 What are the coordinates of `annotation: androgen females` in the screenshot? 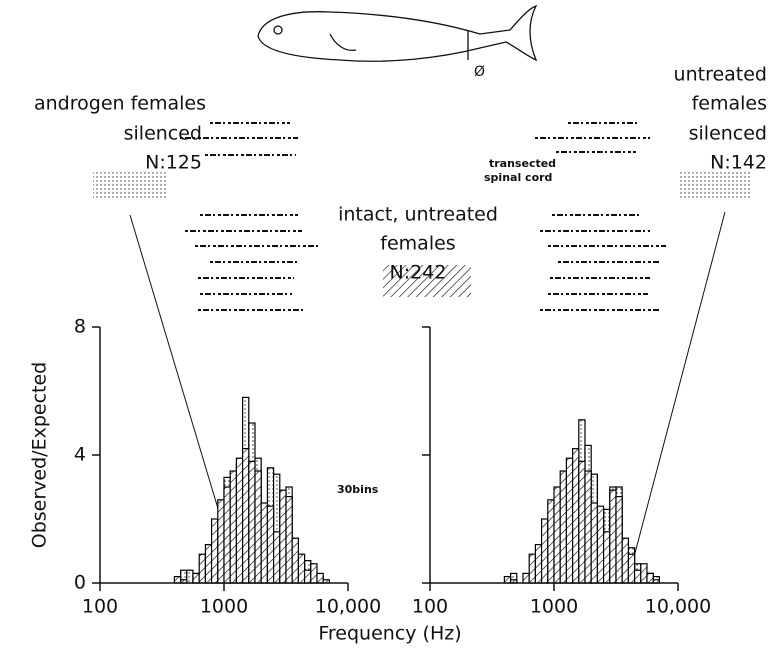 It's located at (120, 104).